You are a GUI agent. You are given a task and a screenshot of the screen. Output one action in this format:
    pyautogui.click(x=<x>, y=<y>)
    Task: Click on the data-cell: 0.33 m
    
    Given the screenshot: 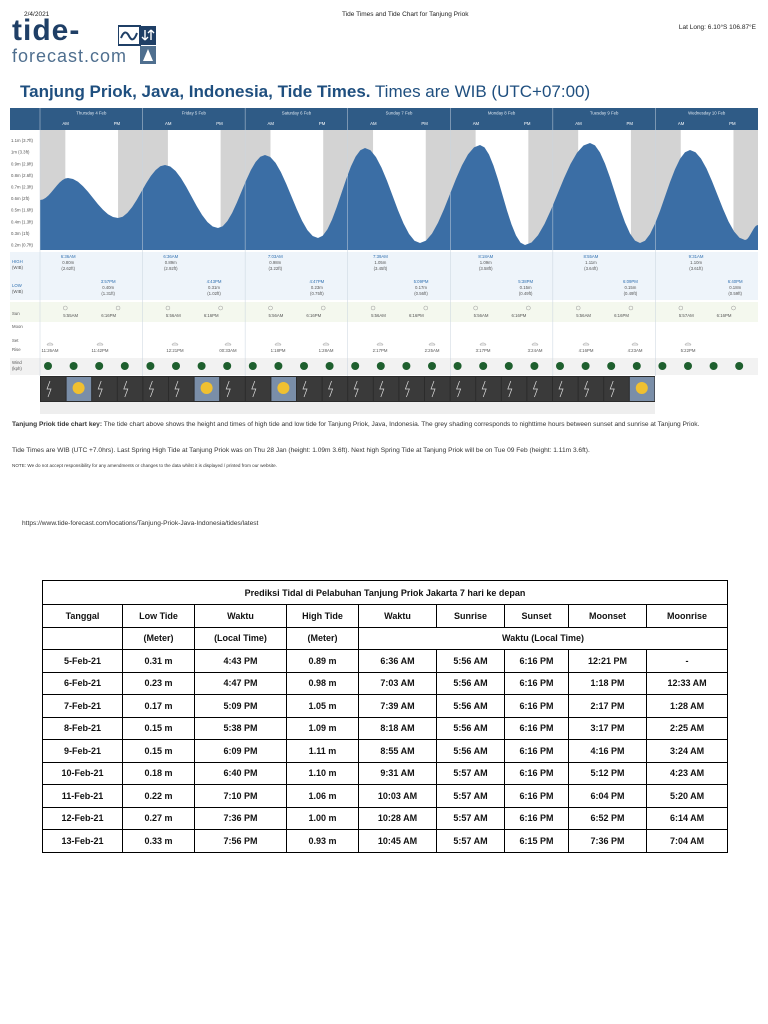 What is the action you would take?
    pyautogui.click(x=158, y=841)
    